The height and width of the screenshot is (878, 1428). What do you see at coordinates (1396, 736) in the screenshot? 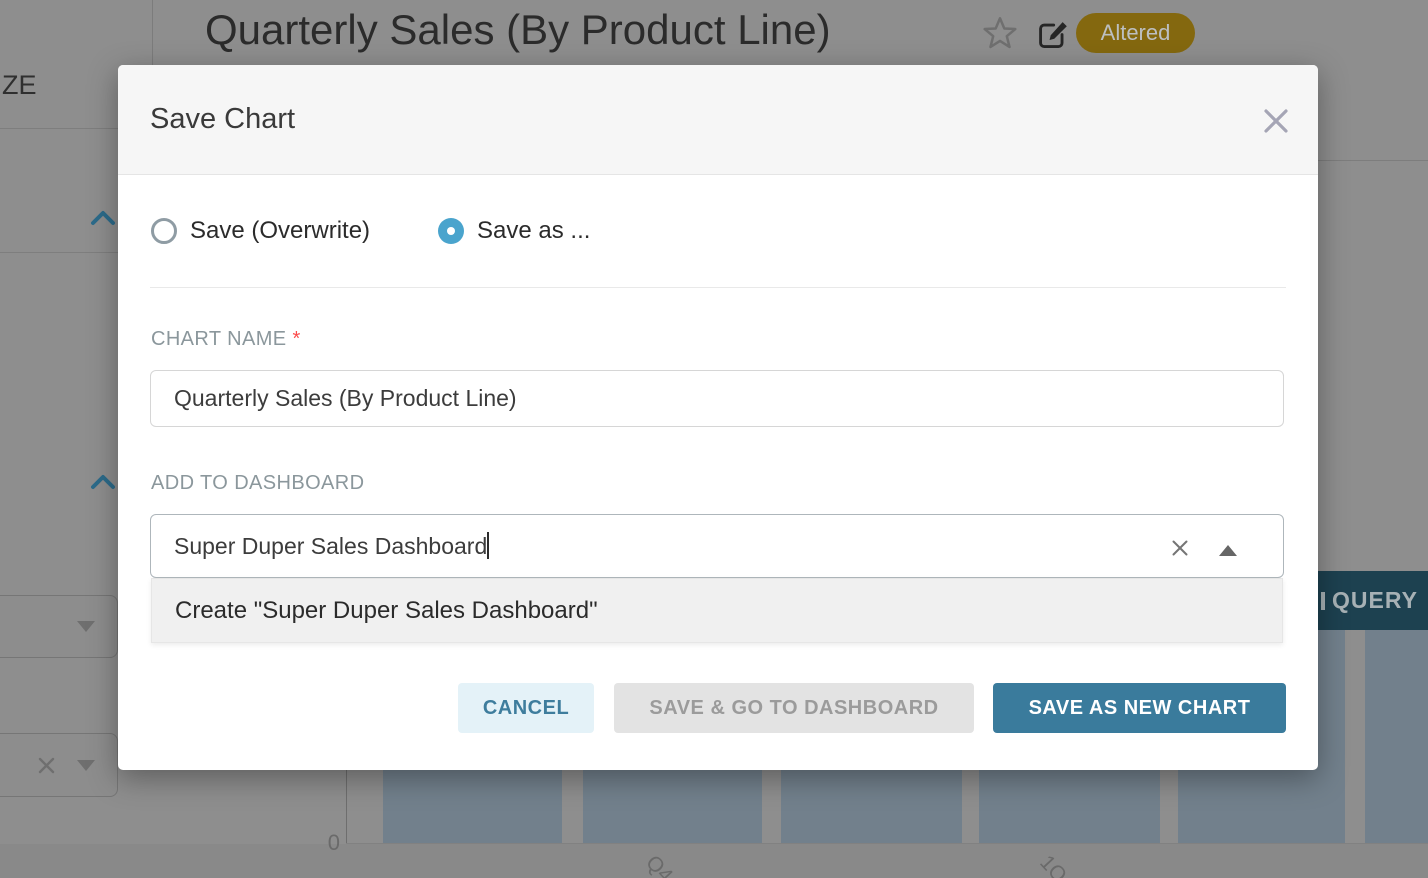
I see `chart-bar` at bounding box center [1396, 736].